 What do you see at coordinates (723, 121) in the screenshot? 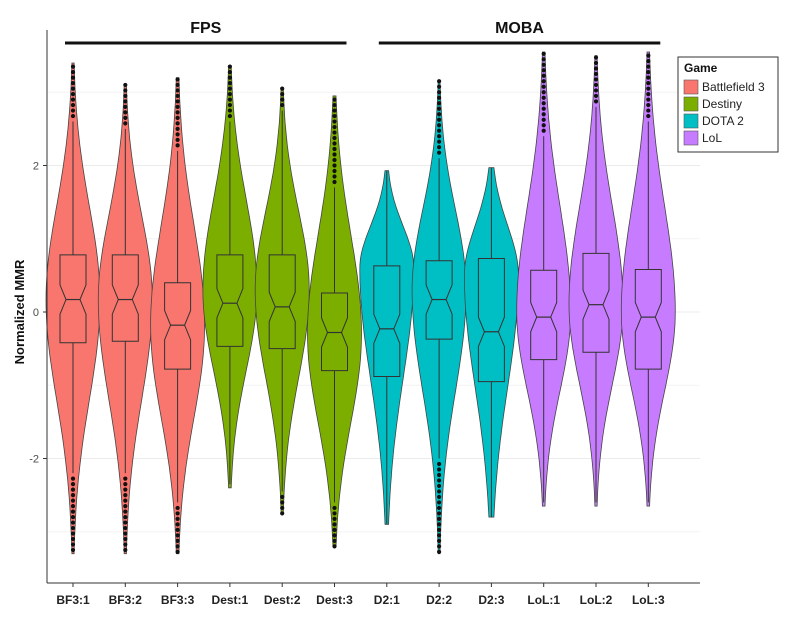
I see `legend-label: DOTA 2` at bounding box center [723, 121].